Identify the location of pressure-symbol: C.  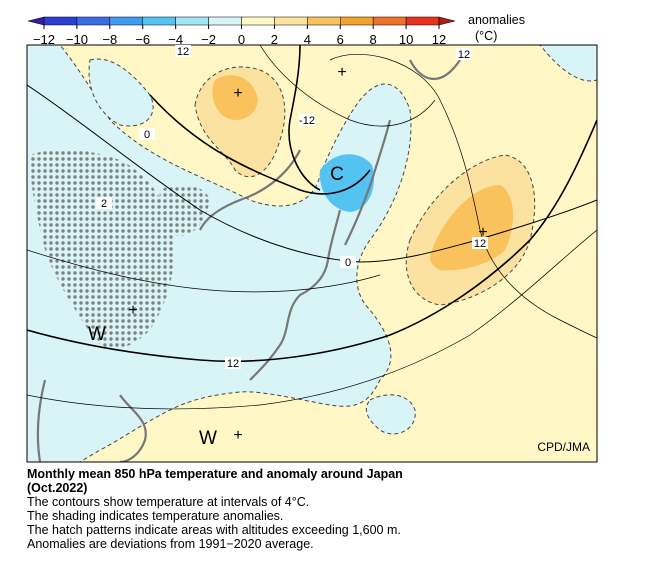
(337, 174).